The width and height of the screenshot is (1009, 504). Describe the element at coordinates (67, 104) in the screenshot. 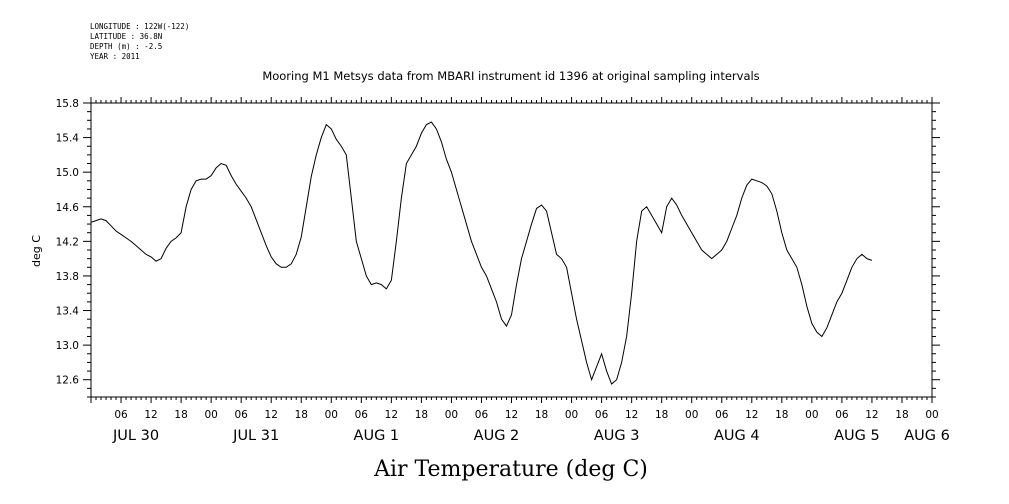

I see `y-tick-label: 15.8` at that location.